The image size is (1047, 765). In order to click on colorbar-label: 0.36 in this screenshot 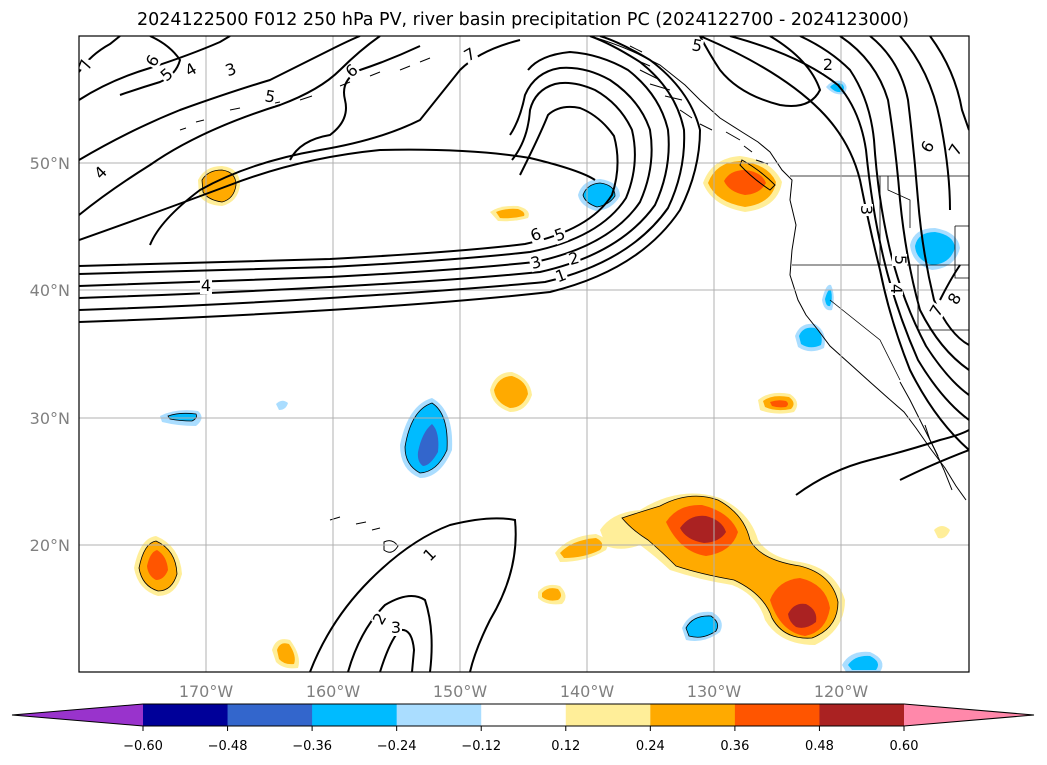, I will do `click(734, 746)`.